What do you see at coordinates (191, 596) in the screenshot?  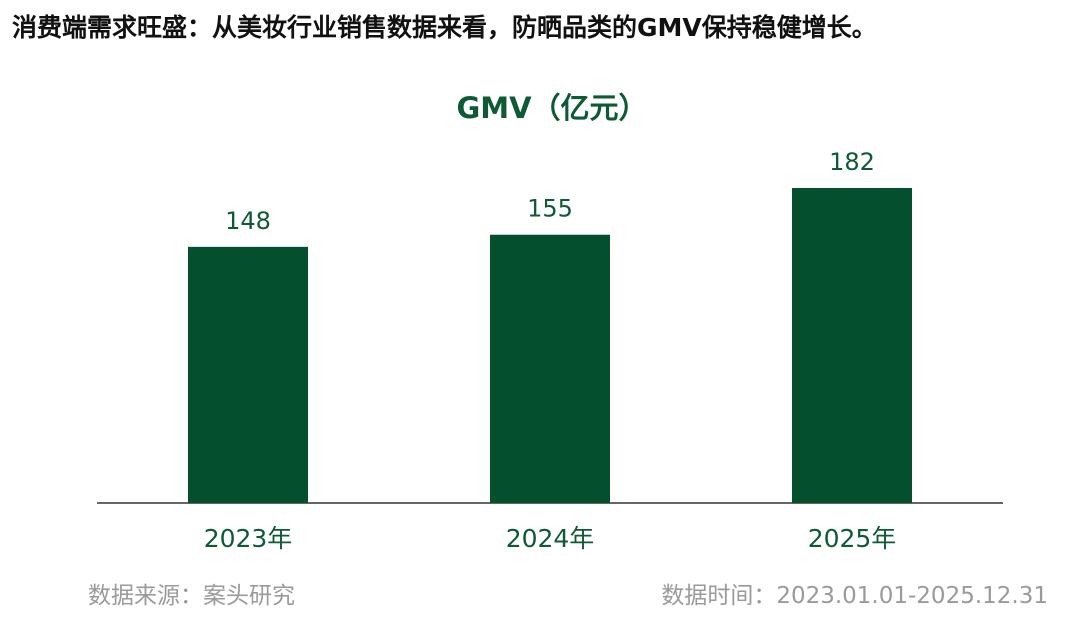 I see `data-source: 数据来源：案头研究` at bounding box center [191, 596].